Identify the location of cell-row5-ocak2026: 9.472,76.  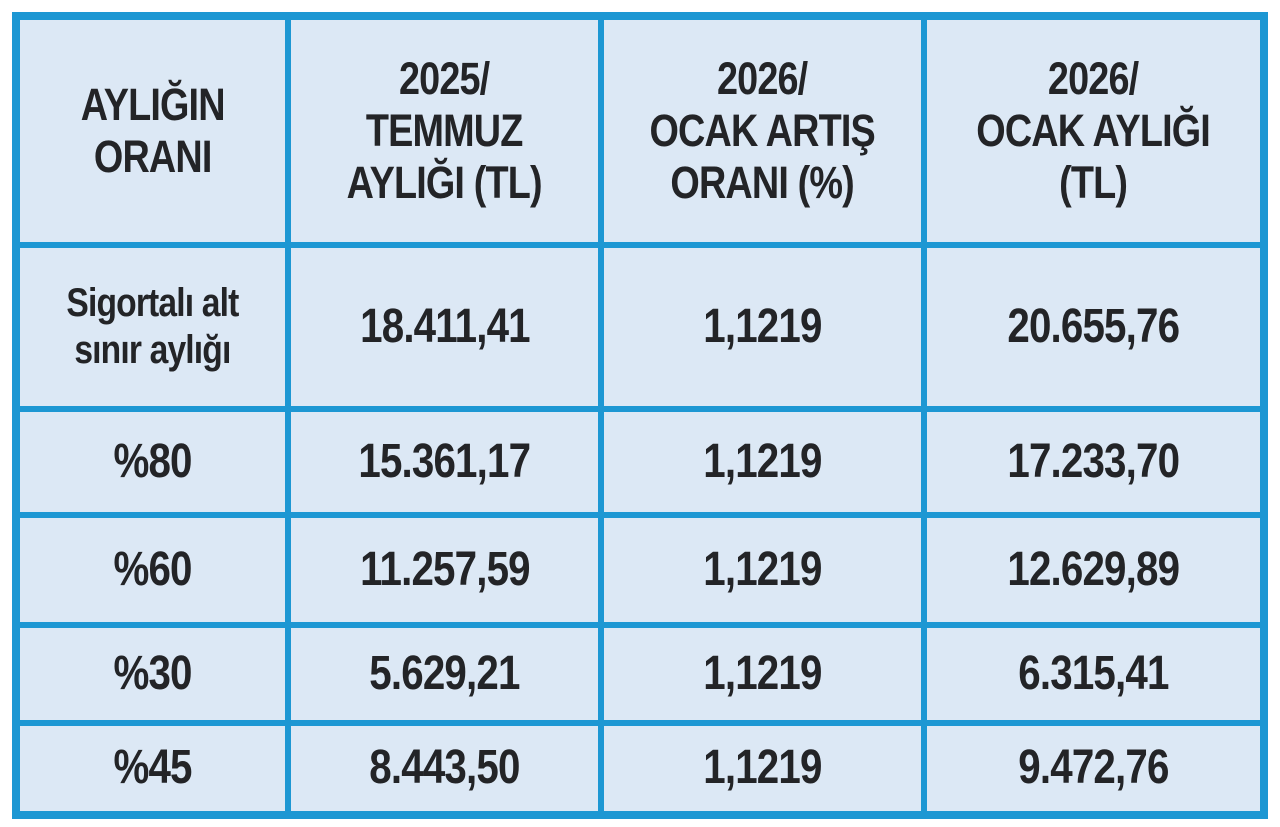
(1093, 768).